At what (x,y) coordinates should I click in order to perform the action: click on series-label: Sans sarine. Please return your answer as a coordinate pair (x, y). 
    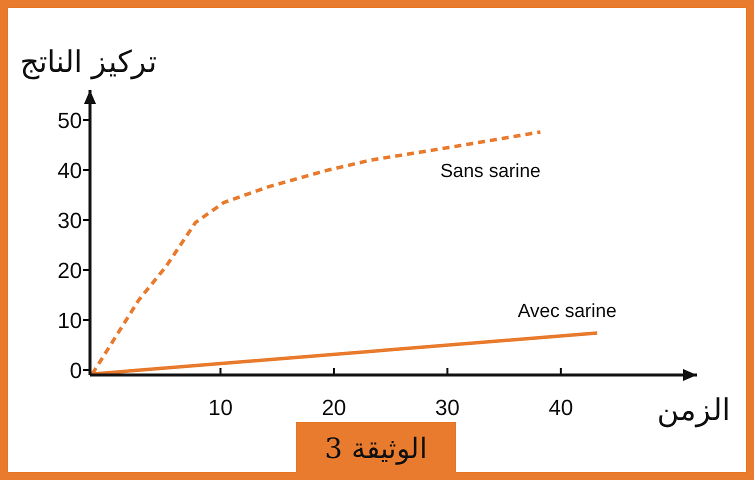
    Looking at the image, I should click on (490, 171).